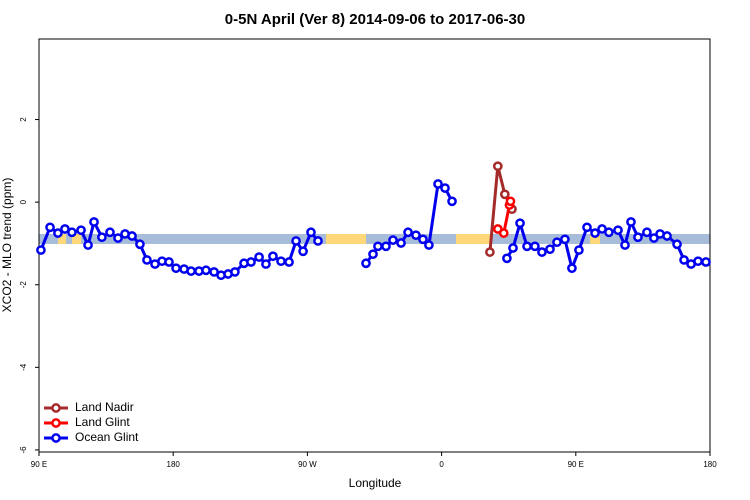 This screenshot has height=500, width=750. What do you see at coordinates (23, 367) in the screenshot?
I see `y-tick-label: -4` at bounding box center [23, 367].